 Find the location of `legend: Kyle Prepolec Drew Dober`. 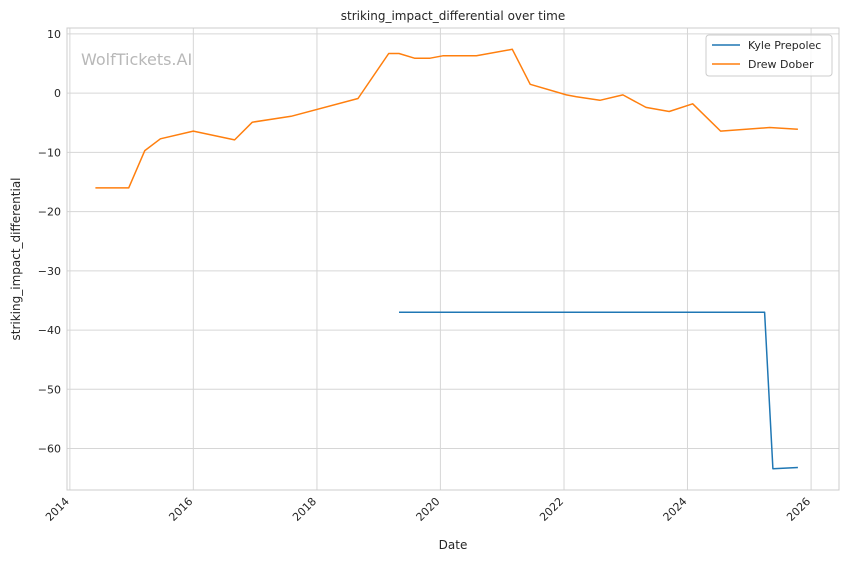

legend: Kyle Prepolec Drew Dober is located at coordinates (769, 55).